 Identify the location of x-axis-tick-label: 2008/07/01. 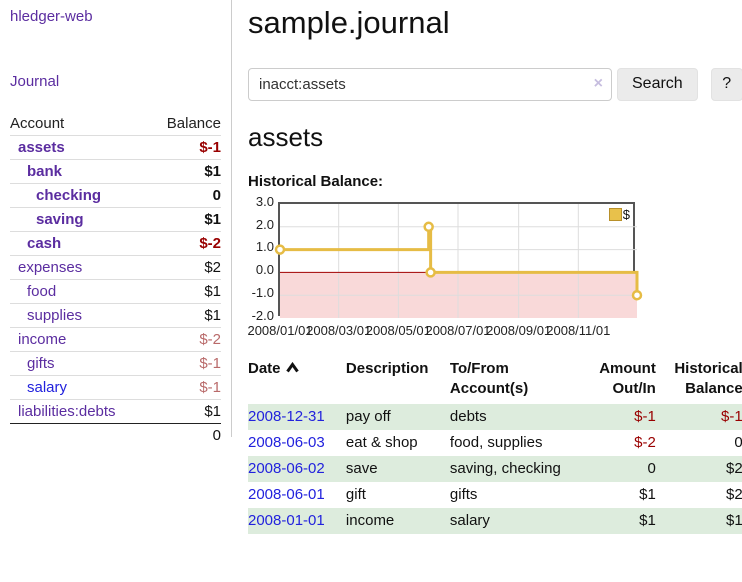
(458, 330).